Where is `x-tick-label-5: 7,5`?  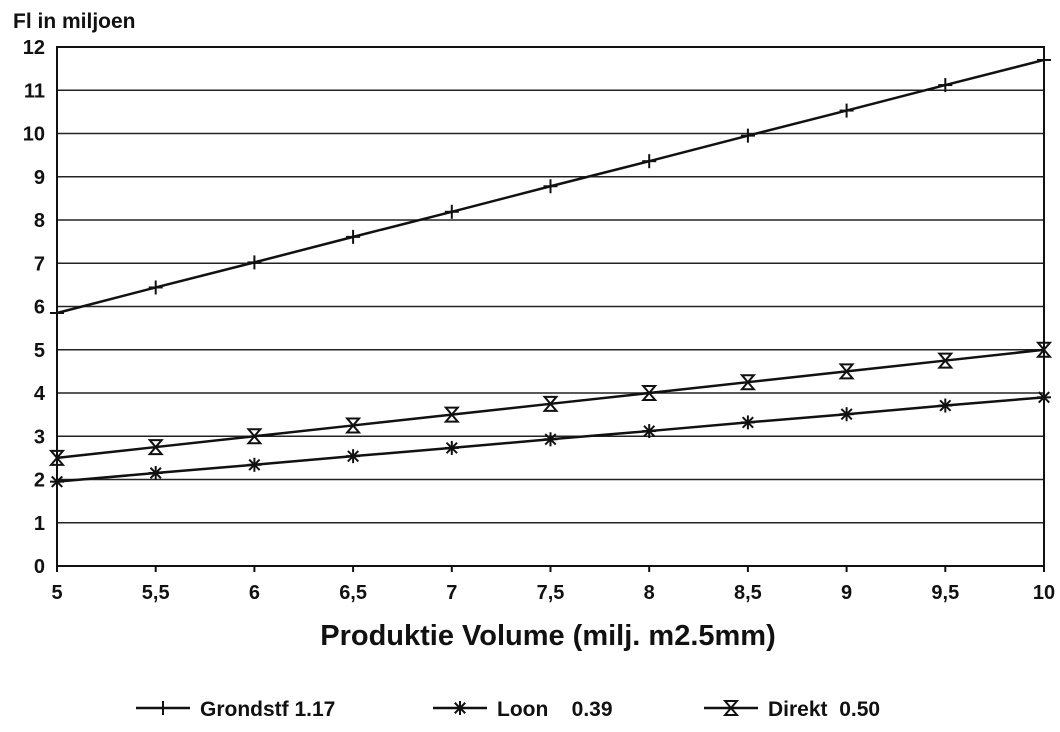
x-tick-label-5: 7,5 is located at coordinates (551, 593).